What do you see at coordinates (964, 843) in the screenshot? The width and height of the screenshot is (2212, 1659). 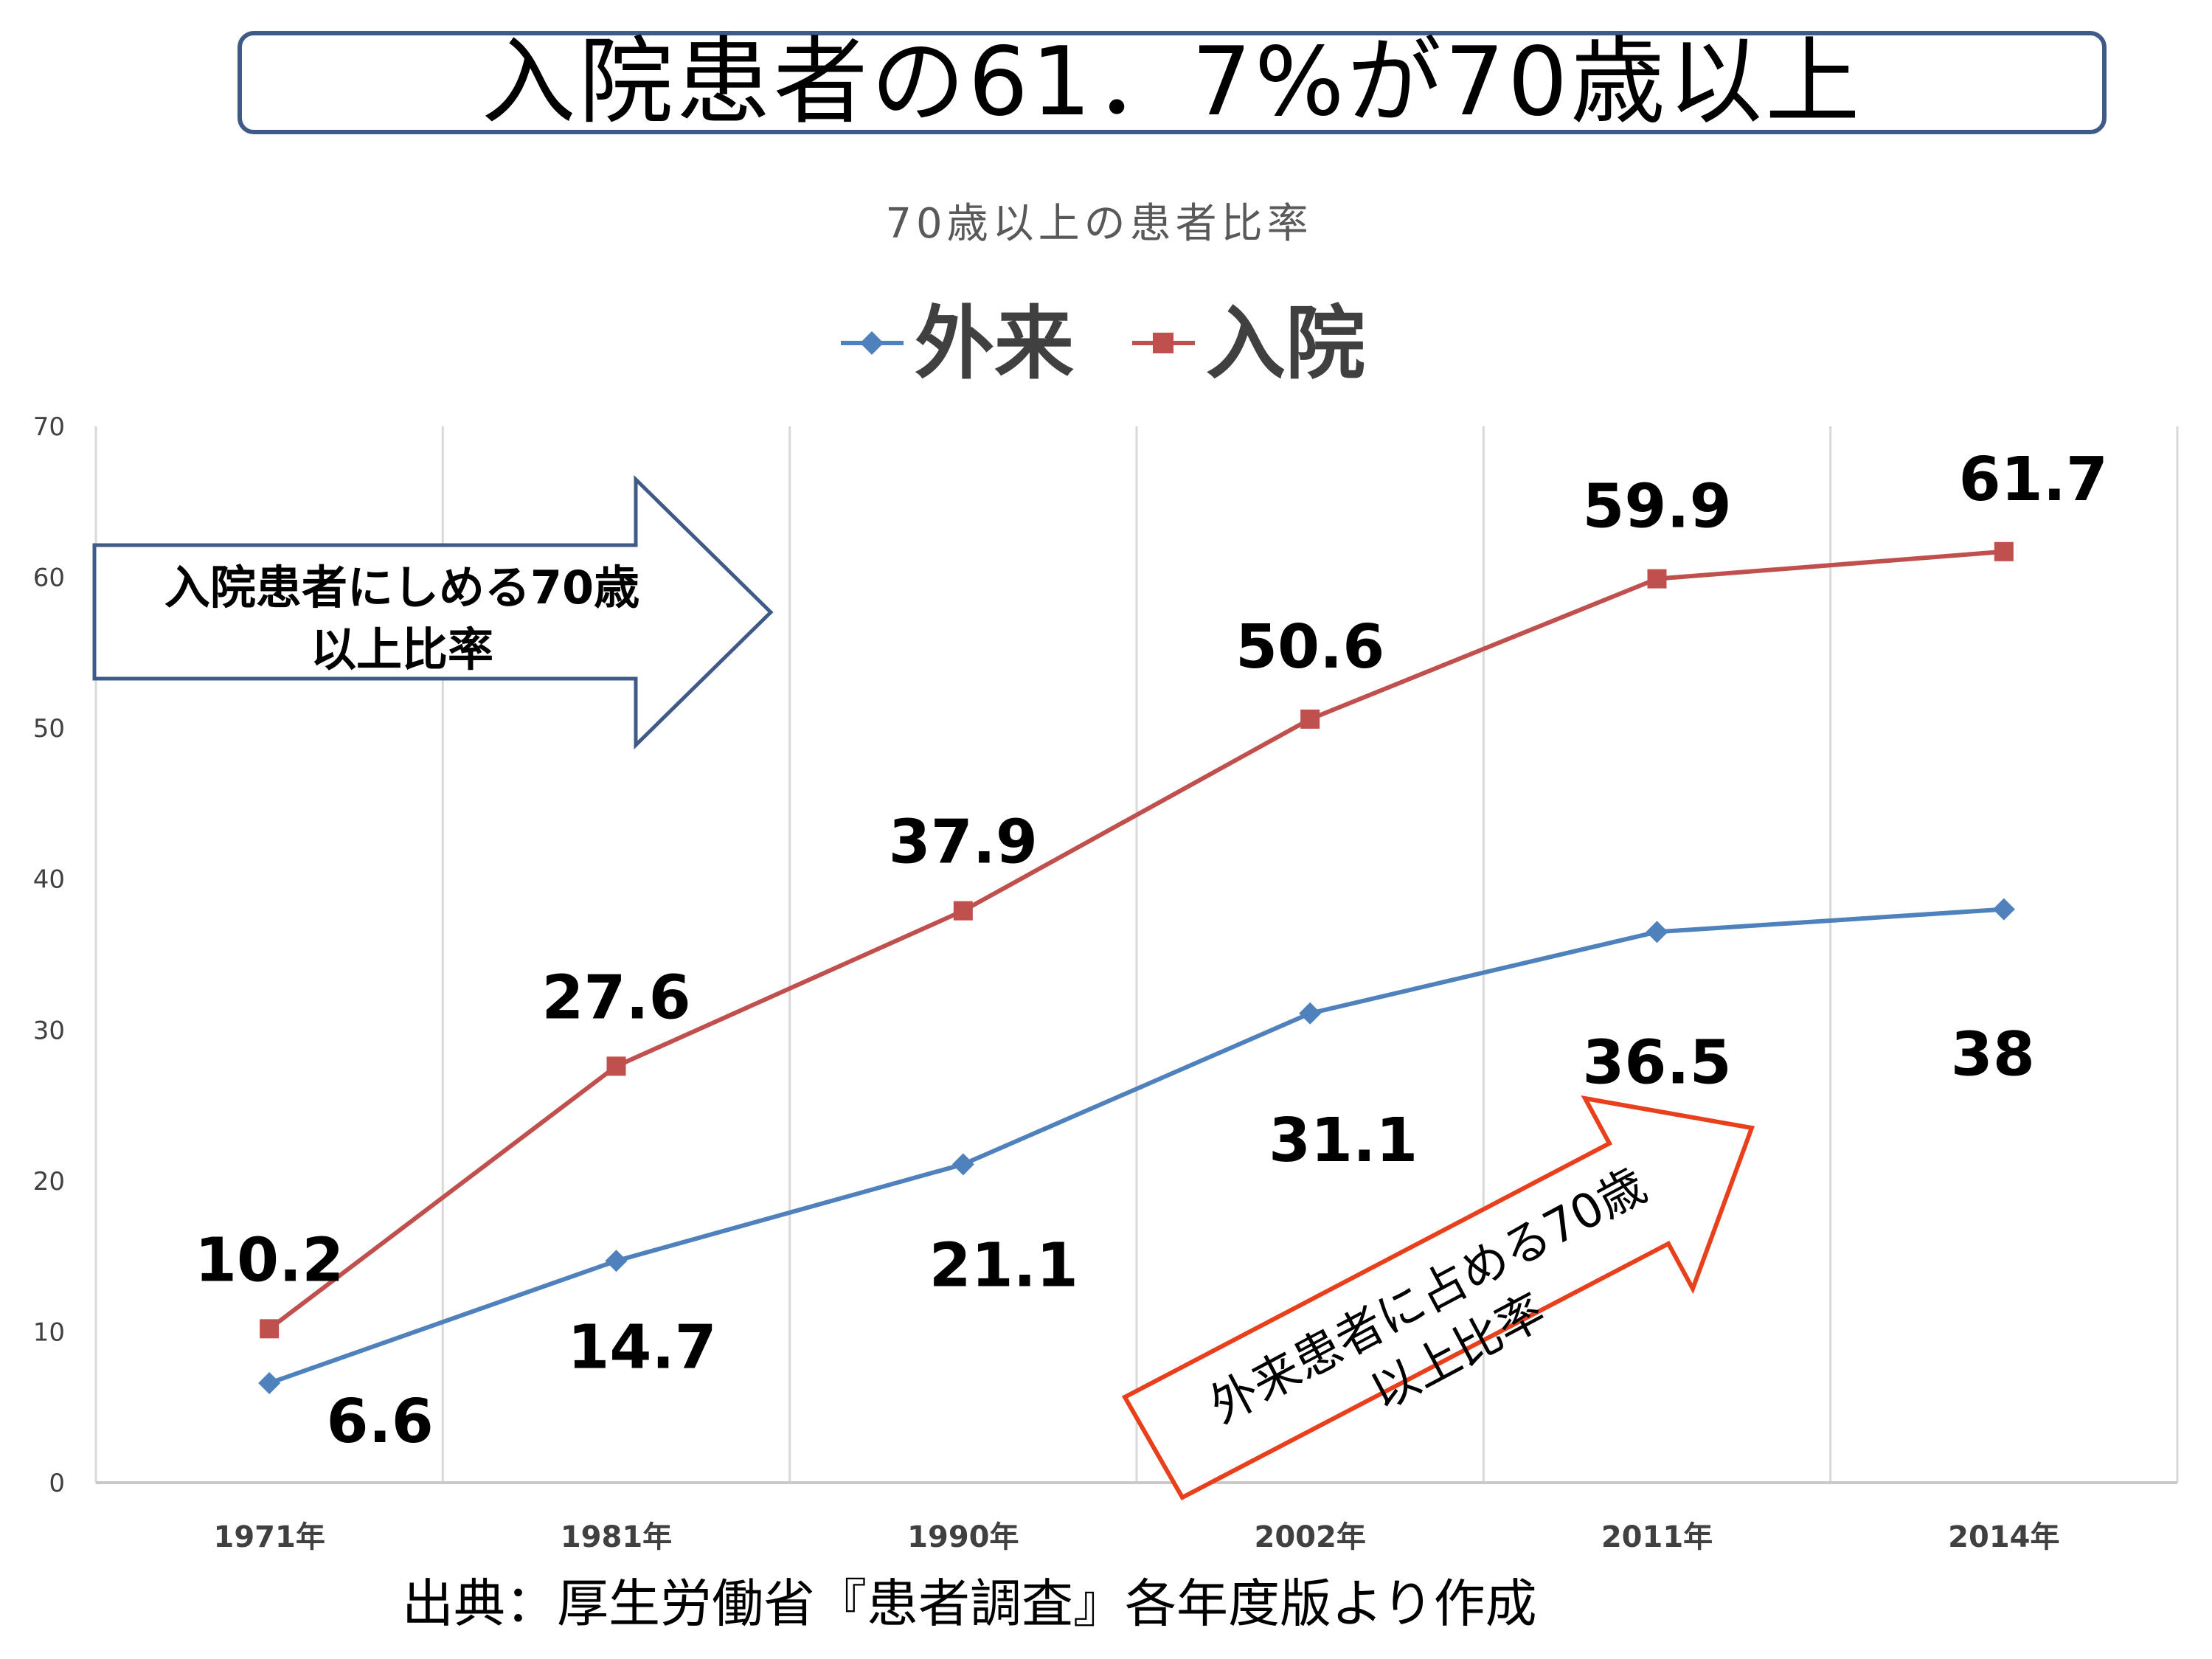 I see `data-label: 37.9` at bounding box center [964, 843].